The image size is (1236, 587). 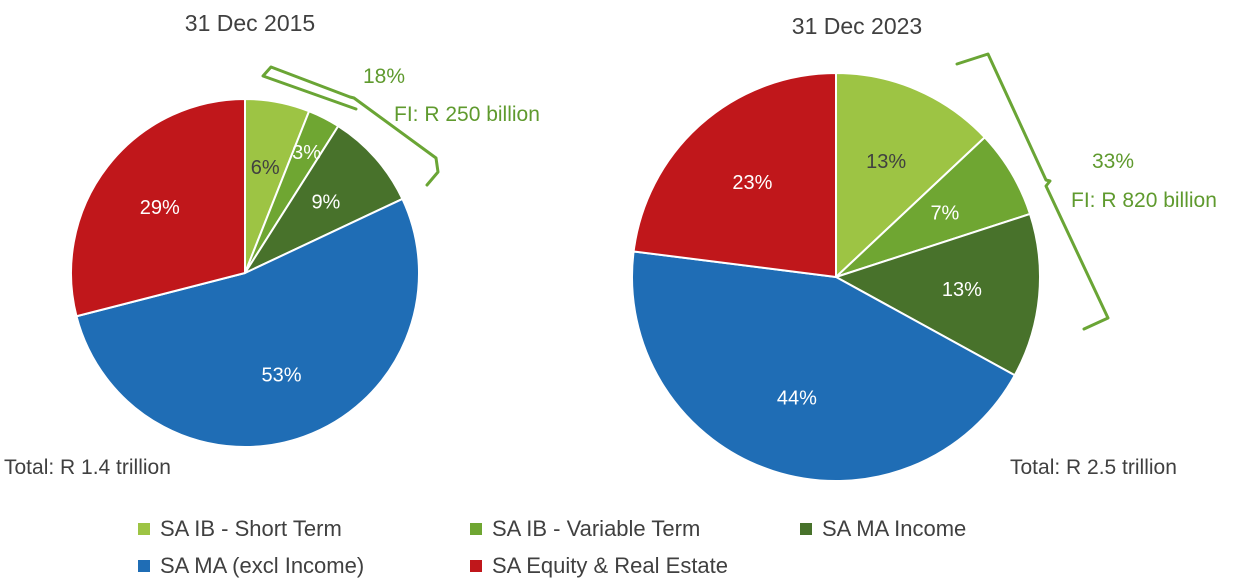 I want to click on data-label-ma-income: 9%, so click(x=325, y=203).